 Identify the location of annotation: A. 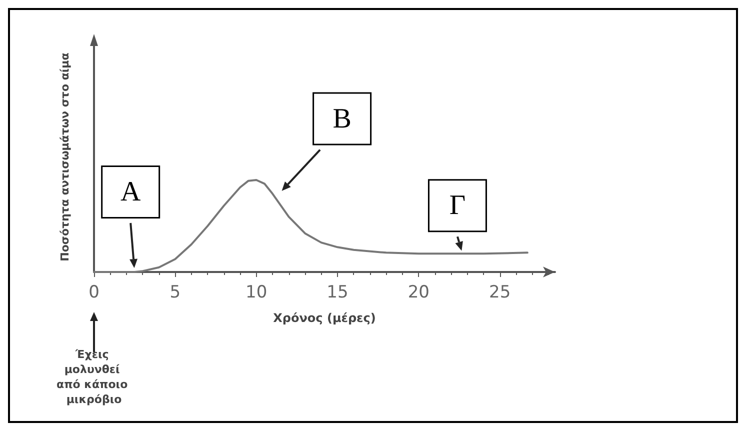
(131, 192).